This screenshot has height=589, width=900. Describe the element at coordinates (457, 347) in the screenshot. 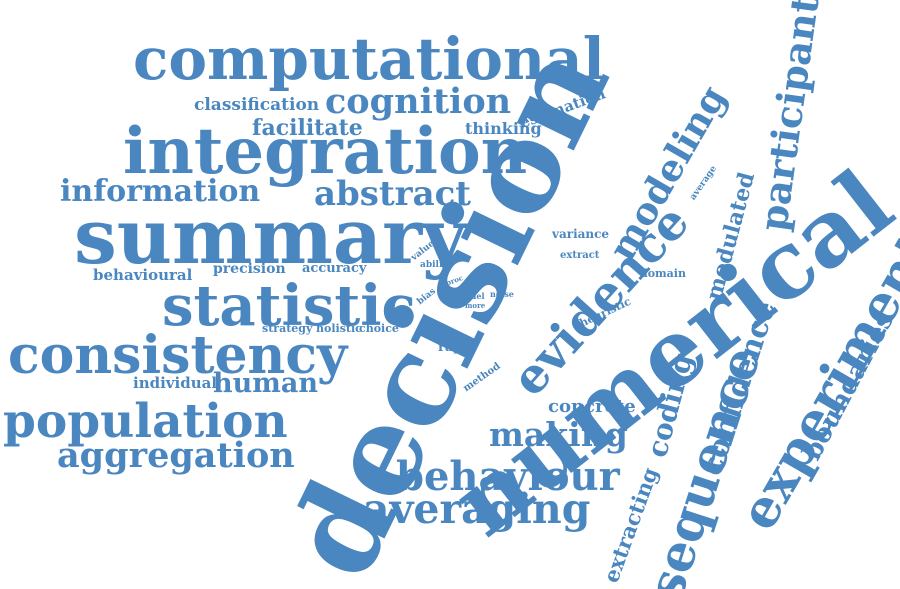

I see `word-rapid: rapid` at that location.